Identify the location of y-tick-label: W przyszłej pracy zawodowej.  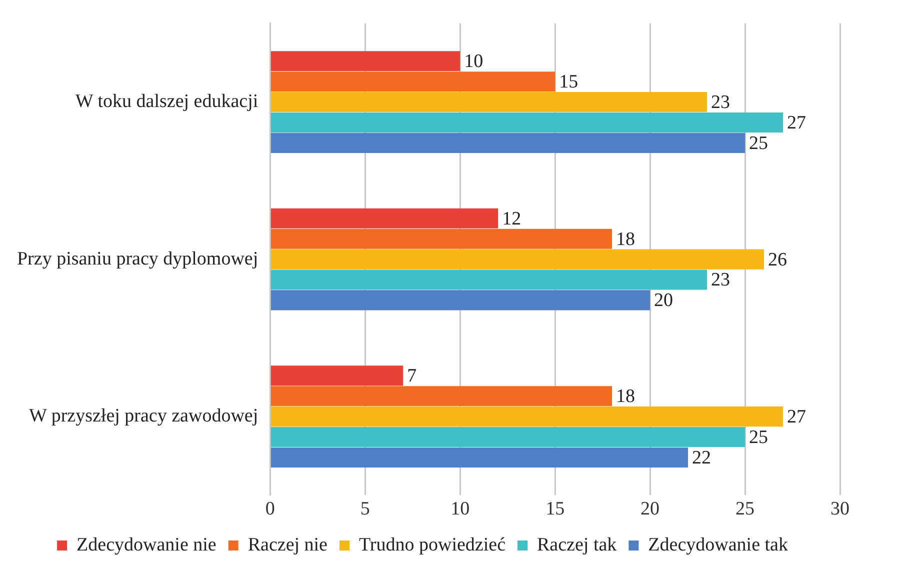
(143, 416).